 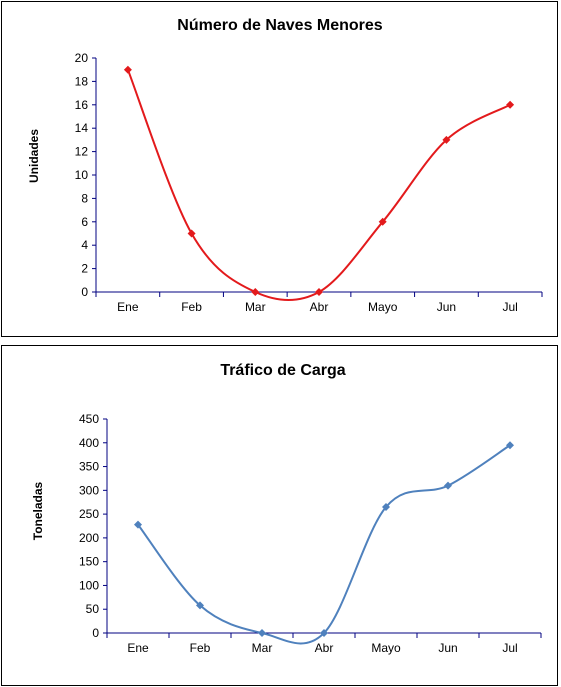 What do you see at coordinates (82, 58) in the screenshot?
I see `y-tick-label: 20` at bounding box center [82, 58].